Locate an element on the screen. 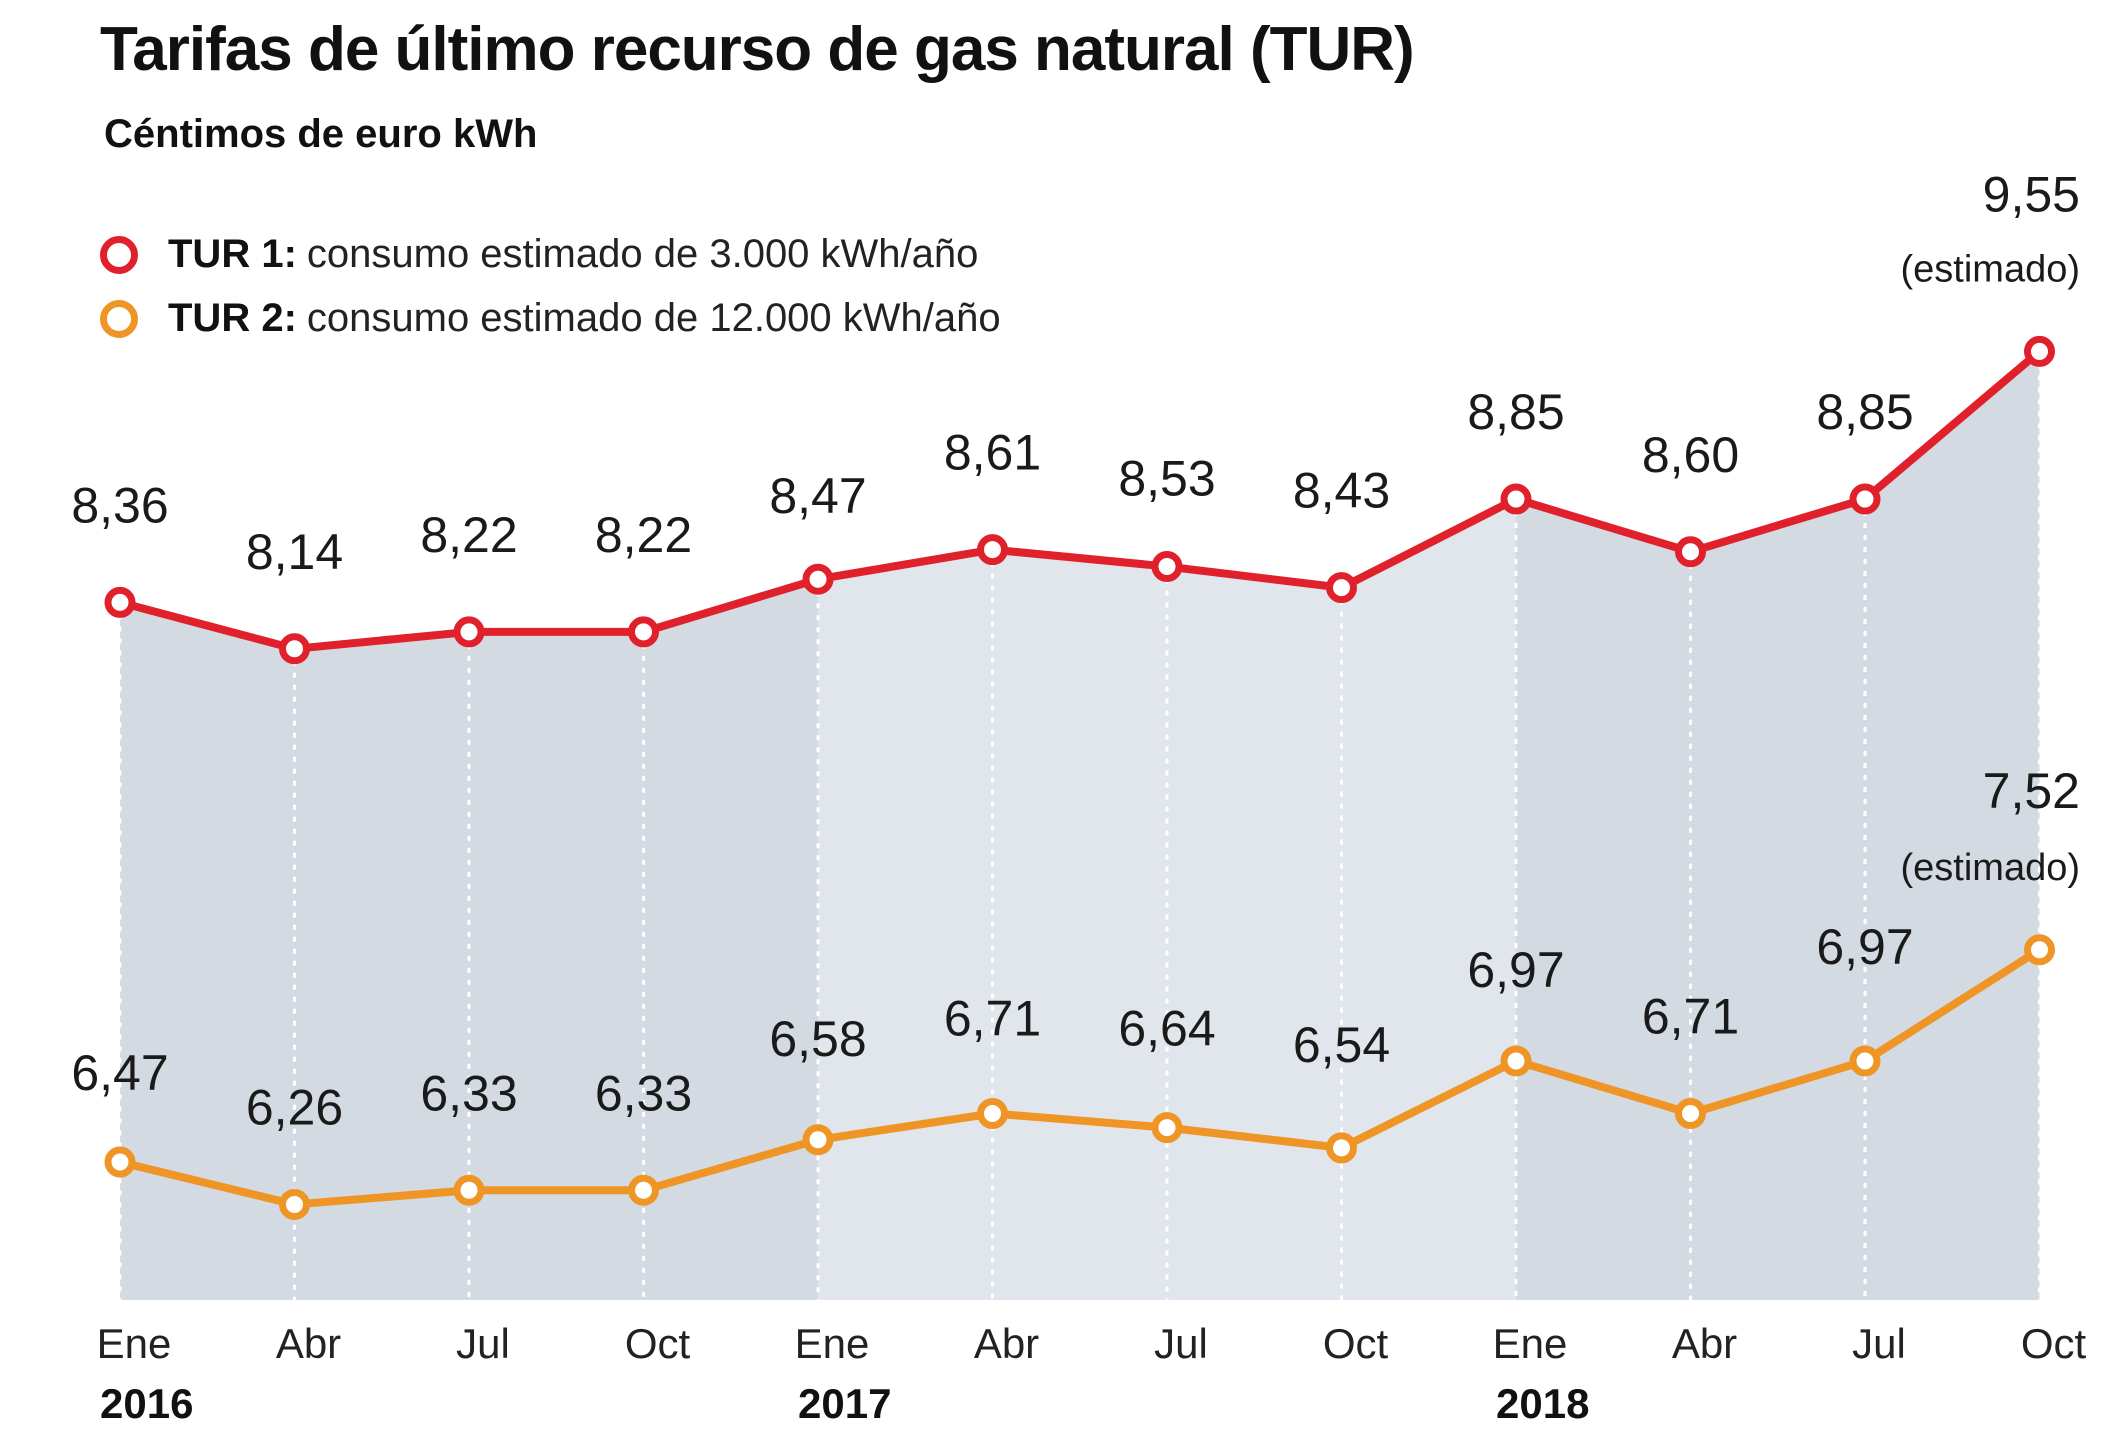 The height and width of the screenshot is (1455, 2126). legend-marker-tur1-icon is located at coordinates (119, 254).